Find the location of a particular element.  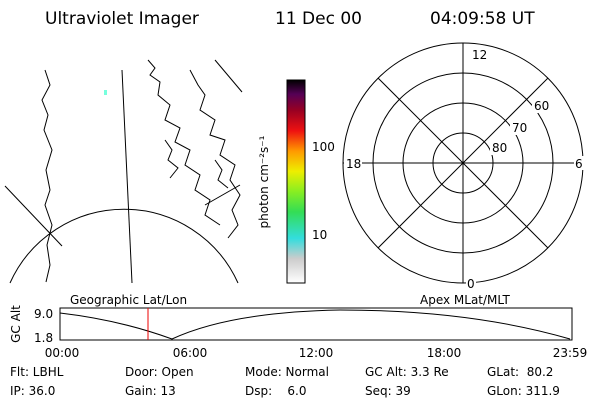

info-field: IP: 36.0 is located at coordinates (32, 391).